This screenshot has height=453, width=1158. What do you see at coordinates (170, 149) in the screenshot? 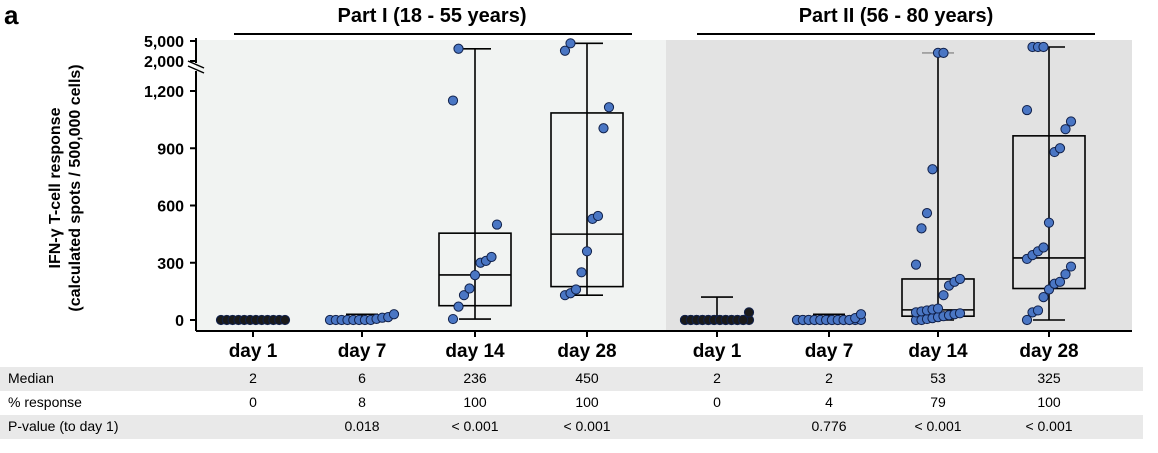
I see `y-tick-label: 900` at bounding box center [170, 149].